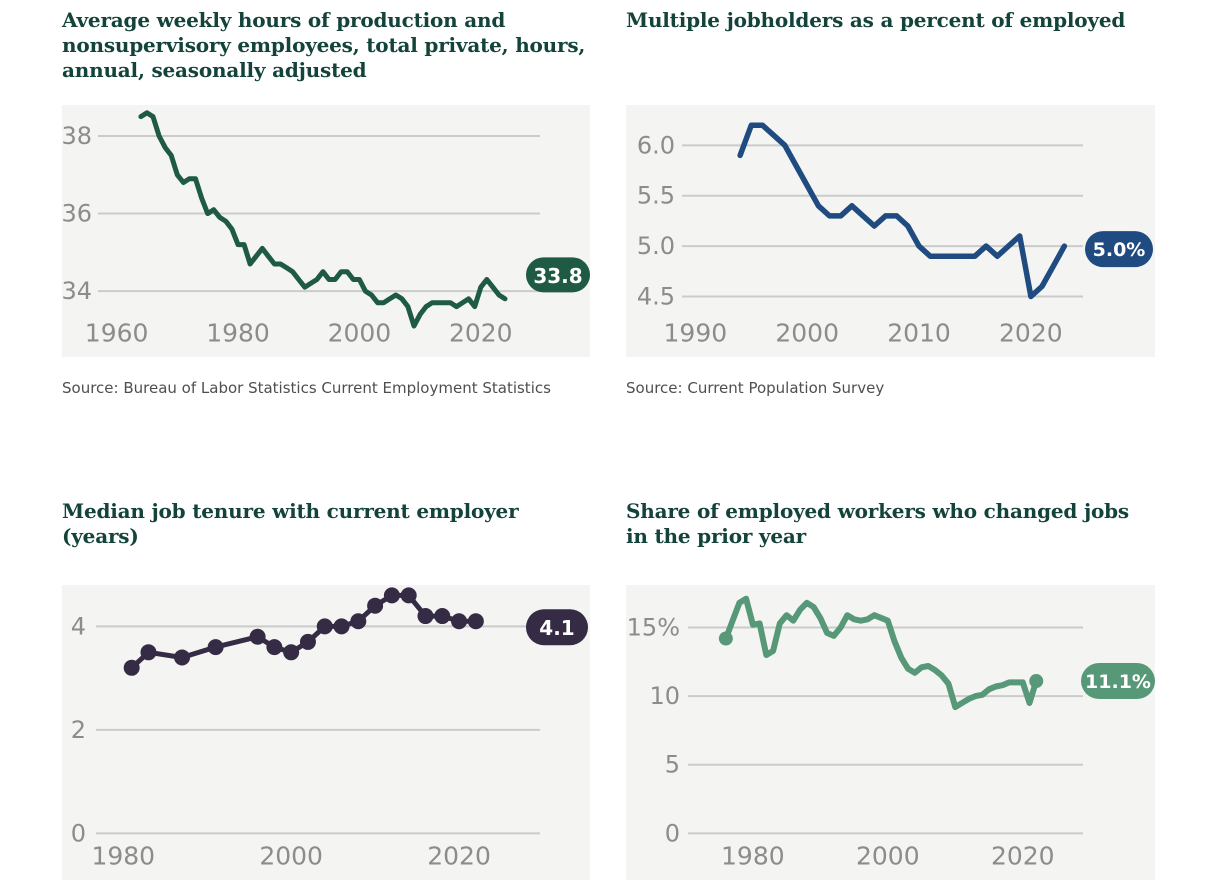 Image resolution: width=1220 pixels, height=889 pixels. I want to click on x-tick-label: 1960, so click(117, 333).